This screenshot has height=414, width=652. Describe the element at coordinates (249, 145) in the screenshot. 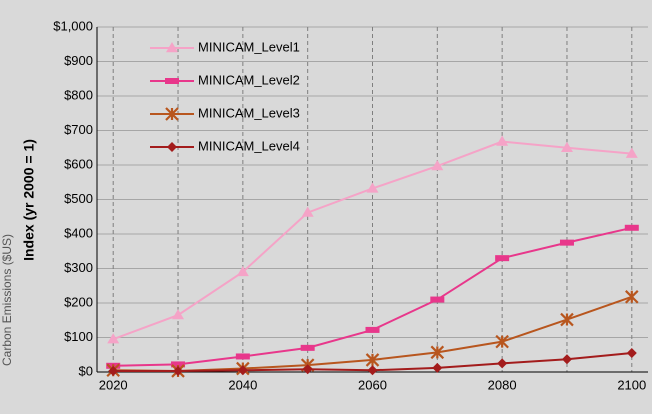

I see `legend-label: MINICAM_Level4` at that location.